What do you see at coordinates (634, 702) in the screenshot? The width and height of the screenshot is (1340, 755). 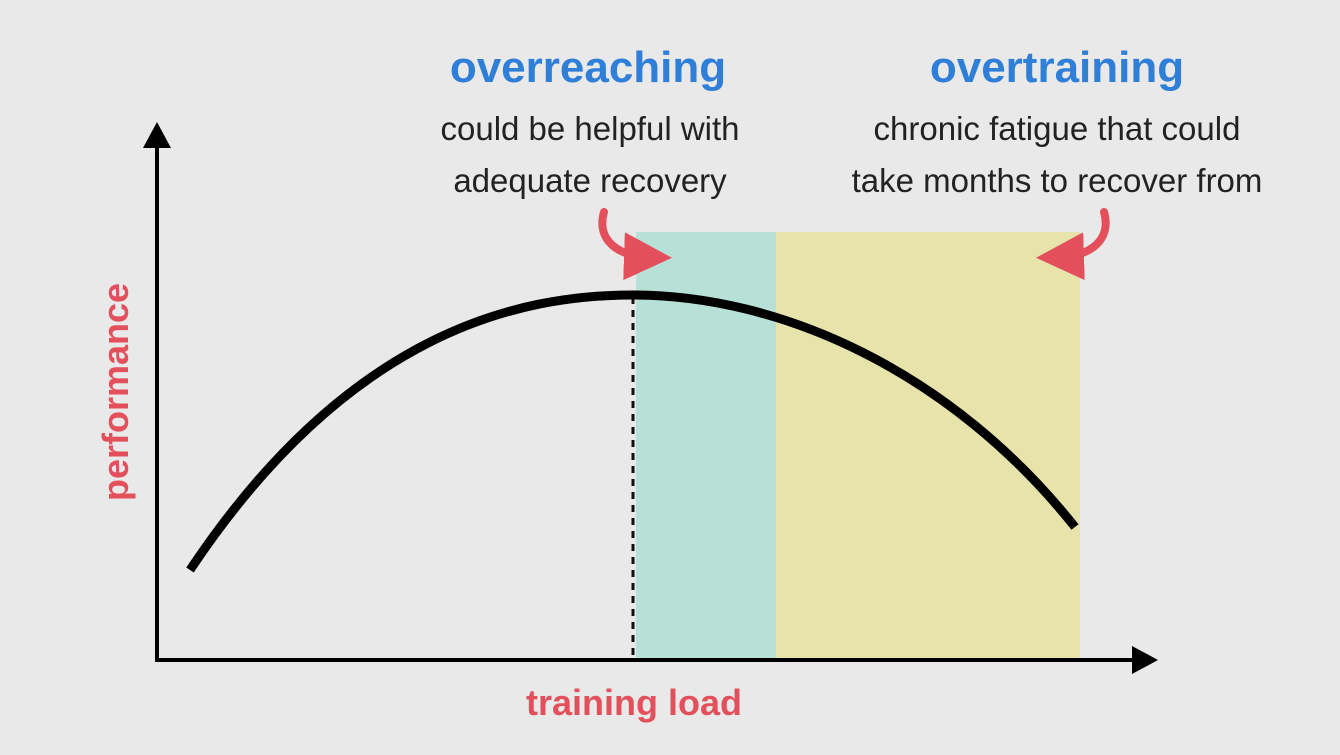 I see `x-axis-label: training load` at bounding box center [634, 702].